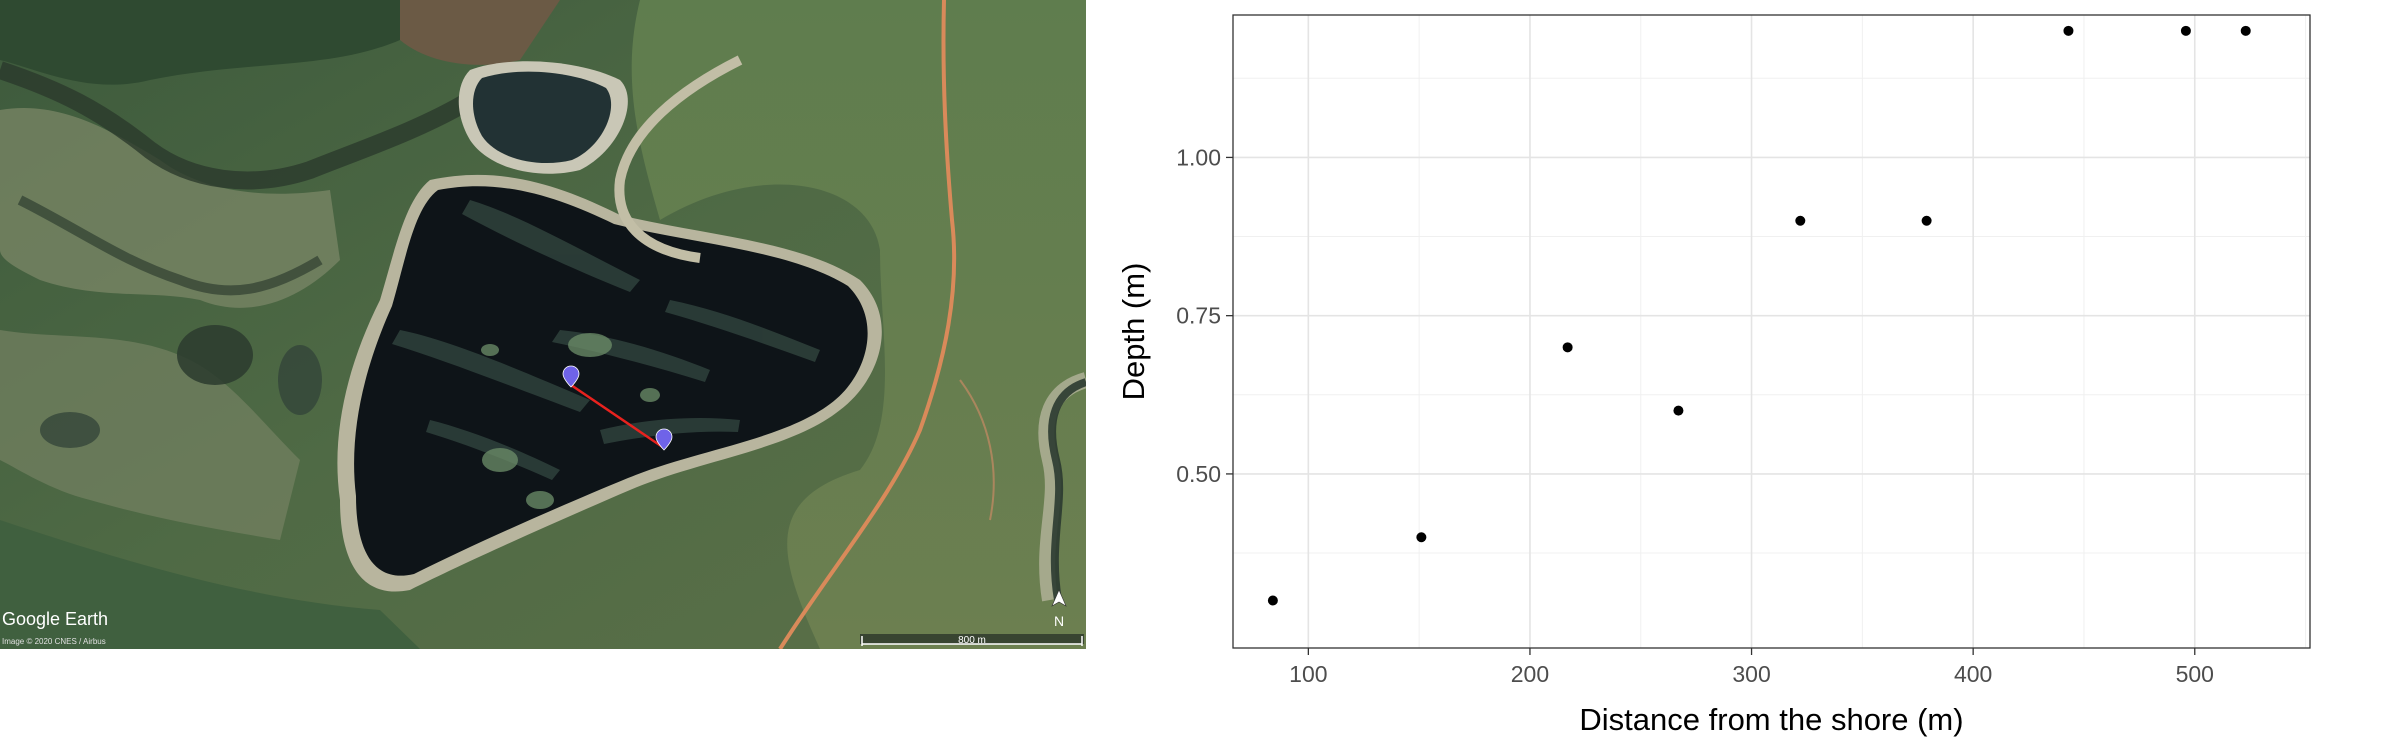 Image resolution: width=2384 pixels, height=752 pixels. I want to click on y-tick-label: 0.75, so click(1198, 316).